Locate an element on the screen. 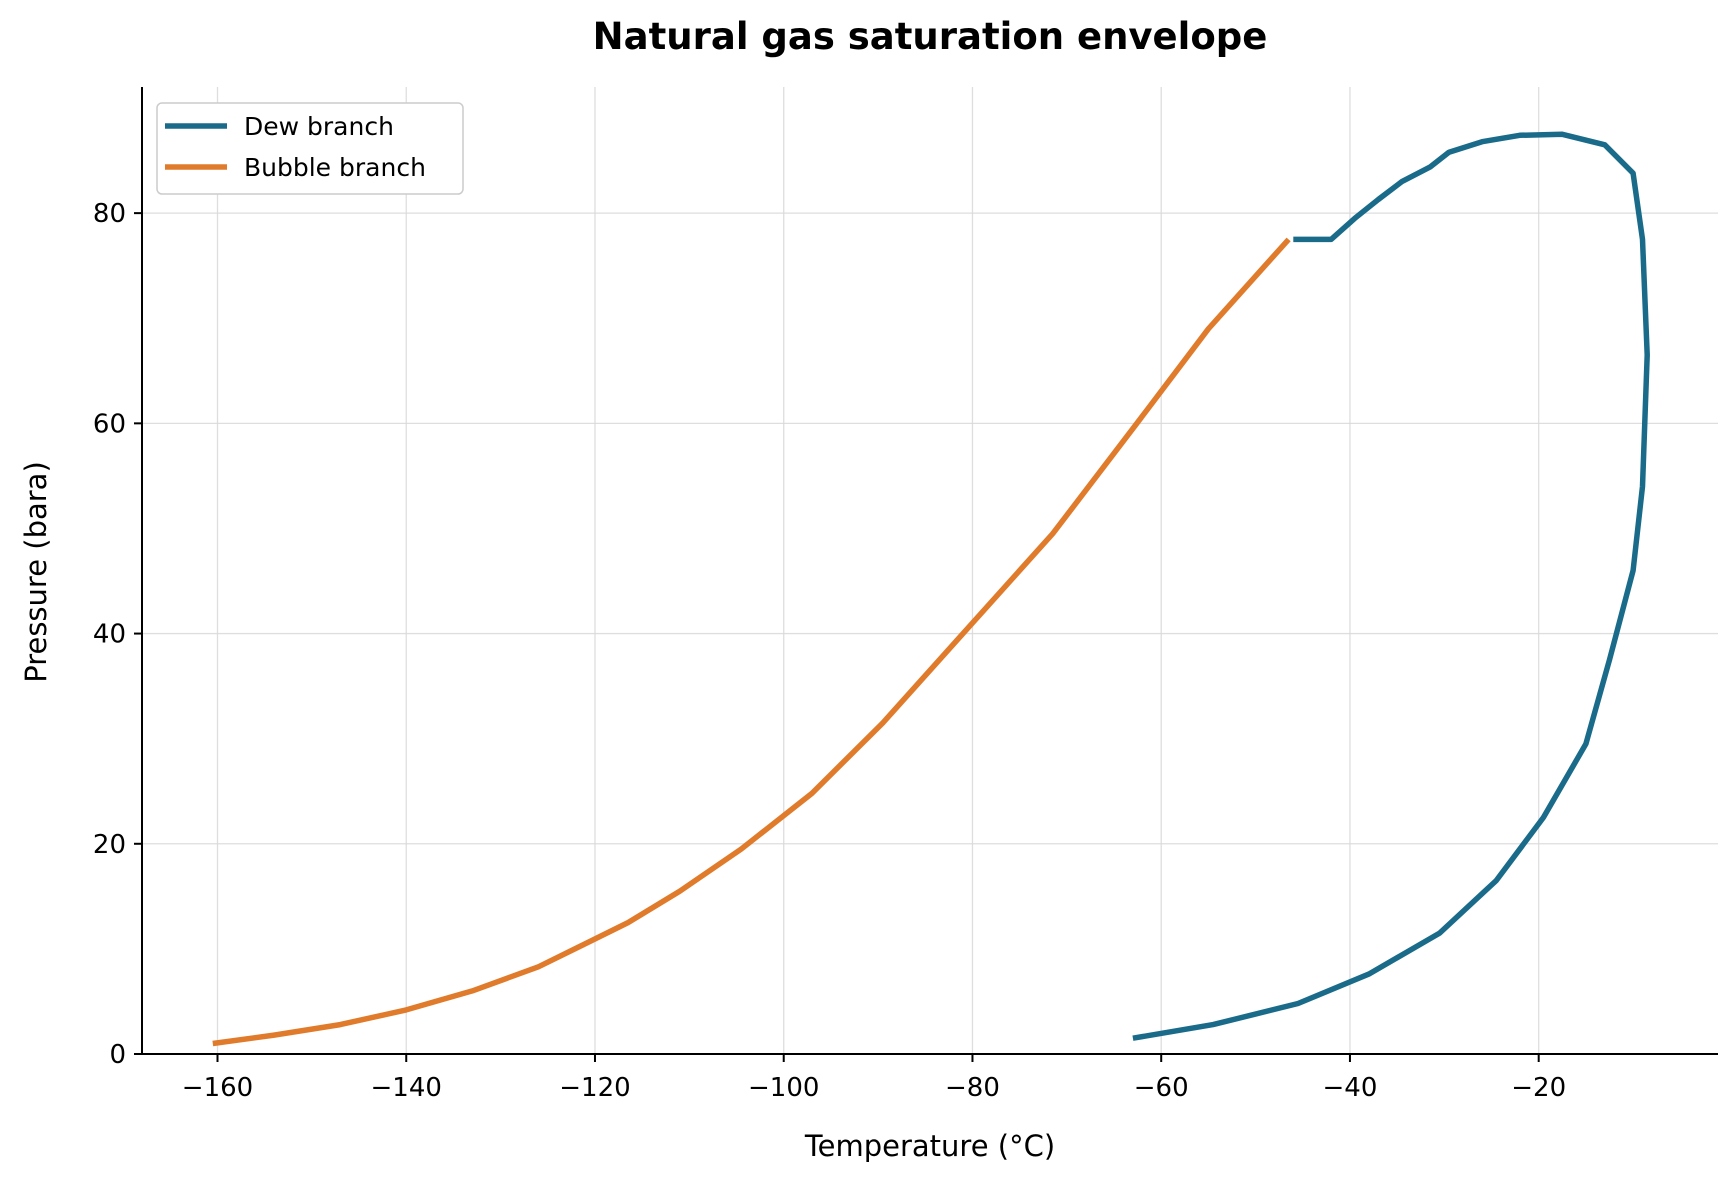 The height and width of the screenshot is (1181, 1731). x-axis-label: Temperature (°C) is located at coordinates (929, 1146).